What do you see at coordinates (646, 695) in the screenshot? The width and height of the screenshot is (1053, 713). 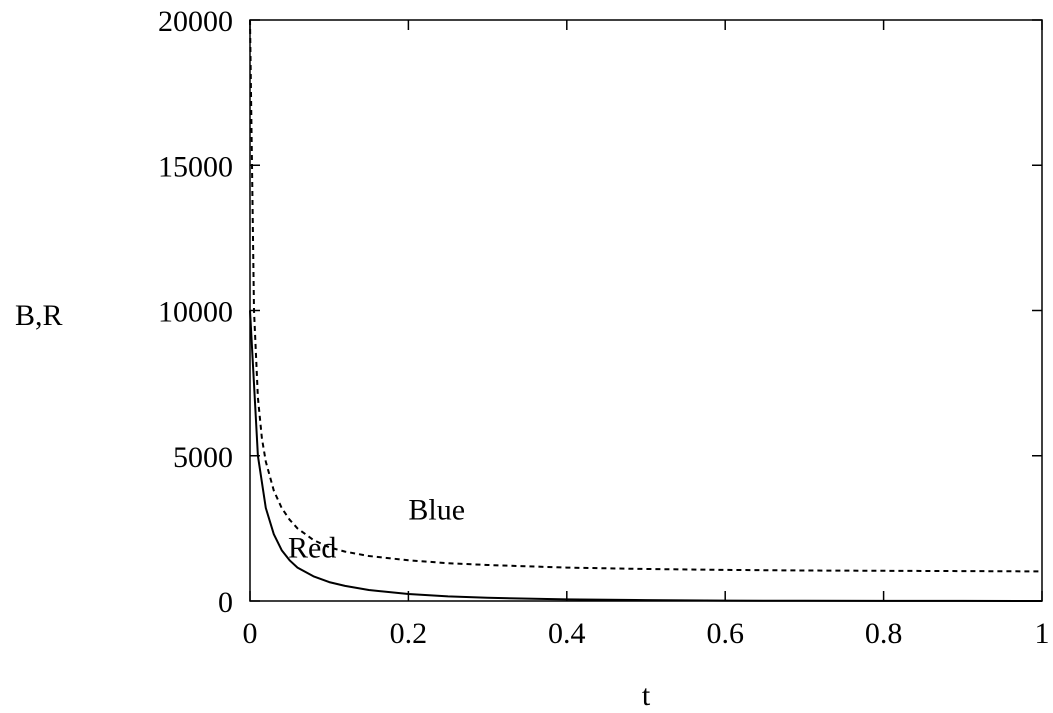 I see `x-axis-label: t` at bounding box center [646, 695].